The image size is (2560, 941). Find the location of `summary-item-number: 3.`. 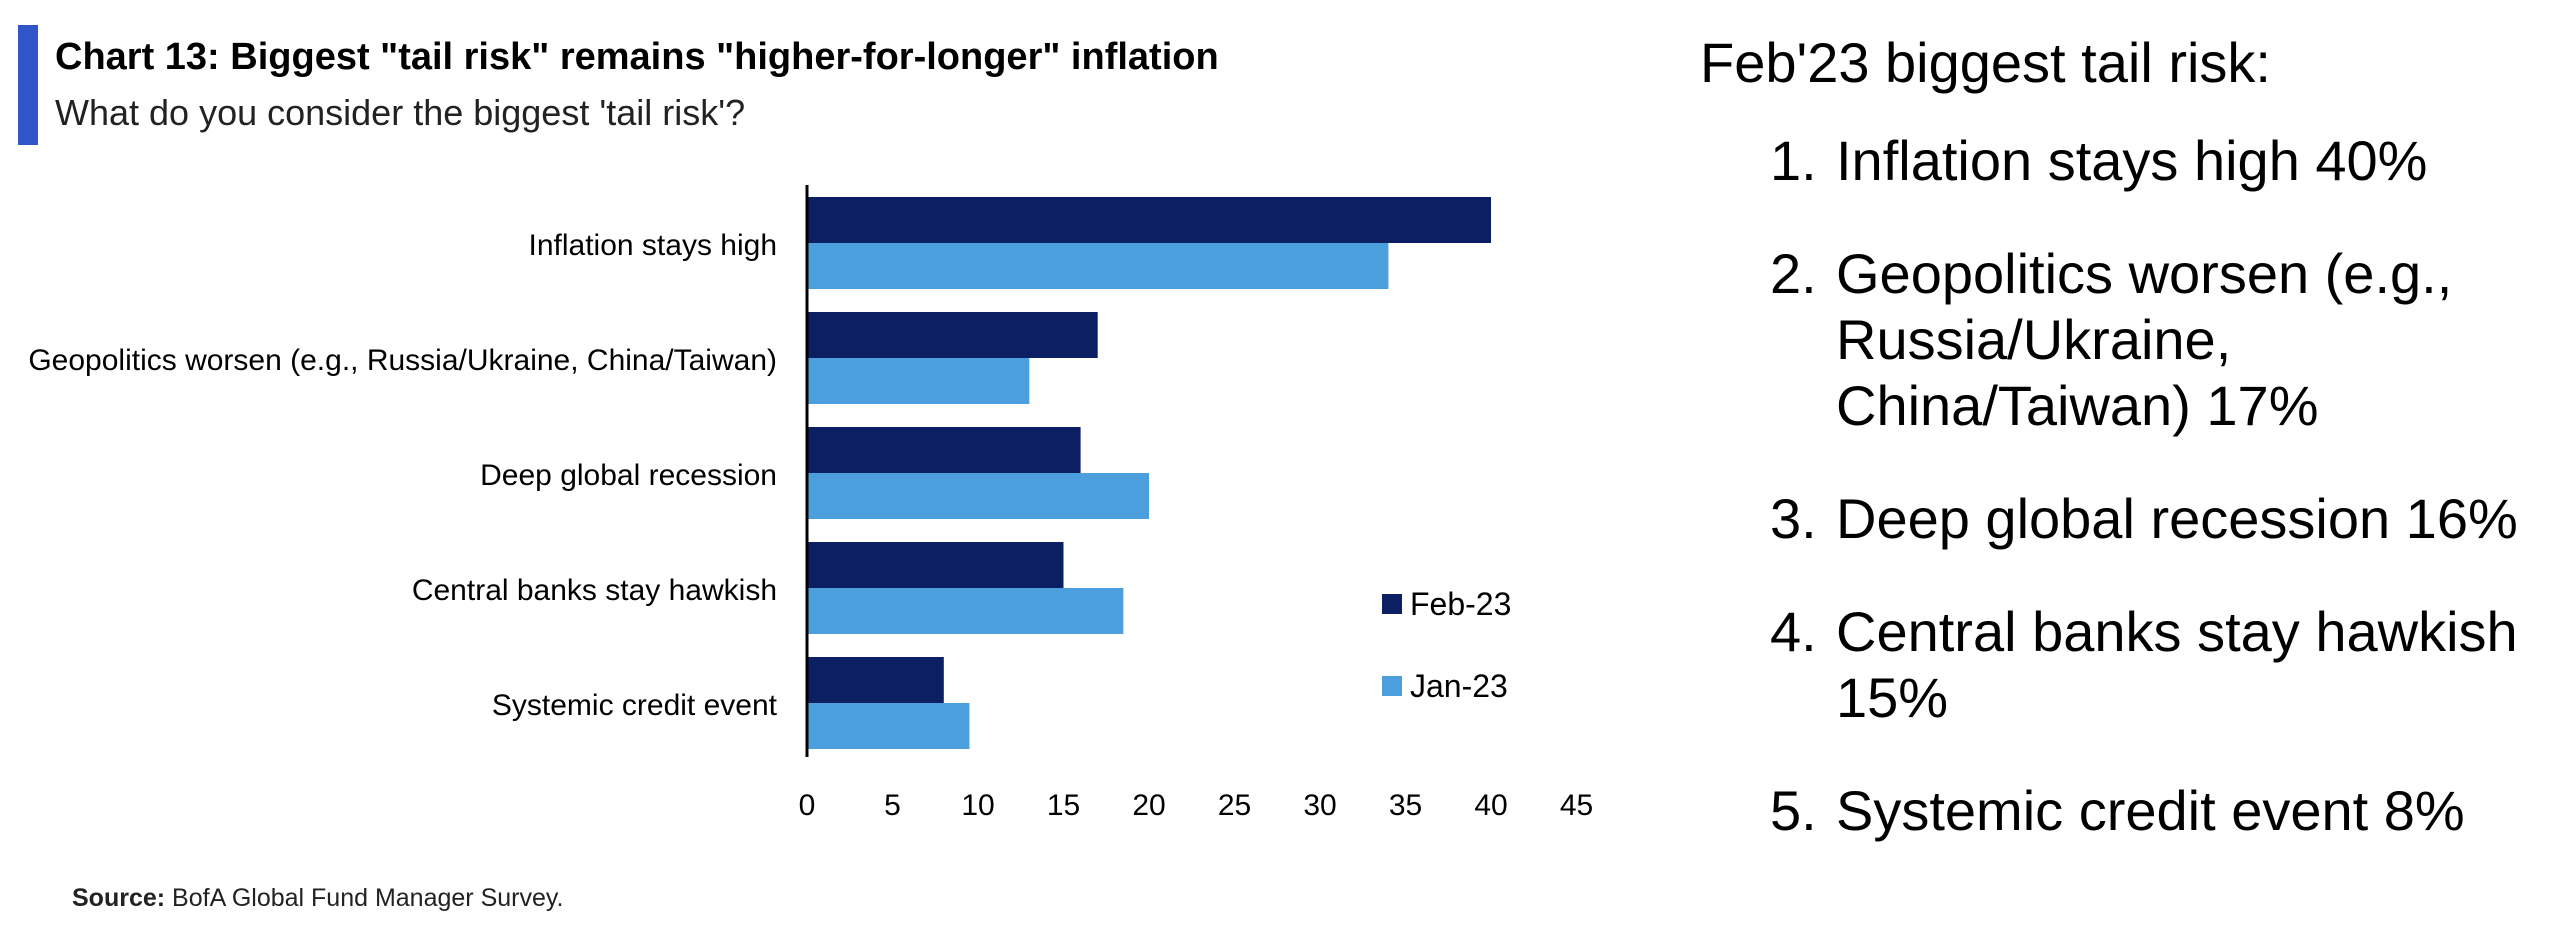

summary-item-number: 3. is located at coordinates (1793, 518).